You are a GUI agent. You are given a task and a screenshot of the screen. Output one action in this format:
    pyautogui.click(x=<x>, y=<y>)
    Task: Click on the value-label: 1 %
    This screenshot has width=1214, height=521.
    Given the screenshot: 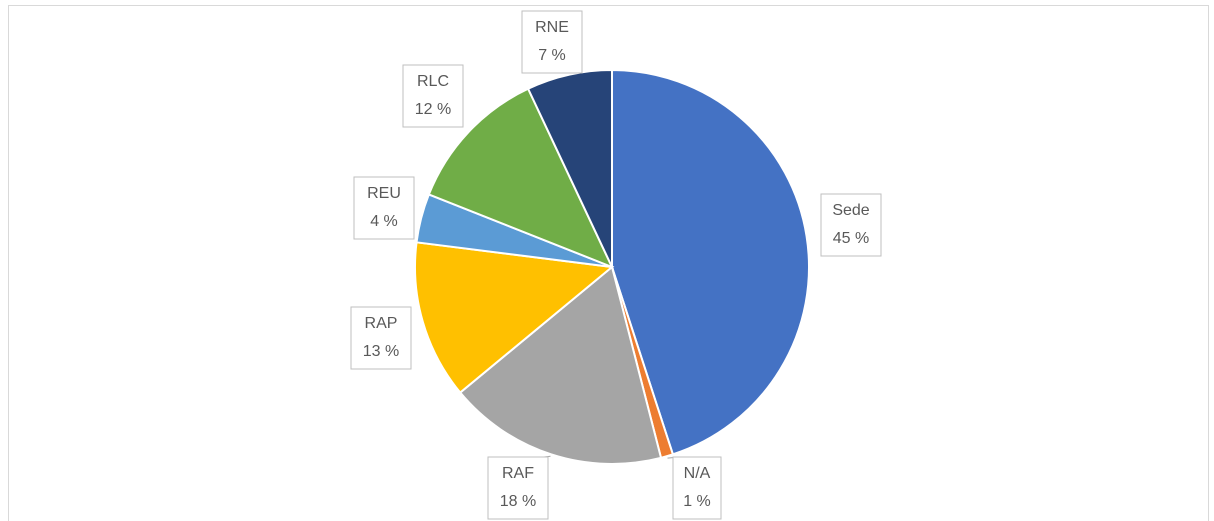 What is the action you would take?
    pyautogui.click(x=697, y=501)
    